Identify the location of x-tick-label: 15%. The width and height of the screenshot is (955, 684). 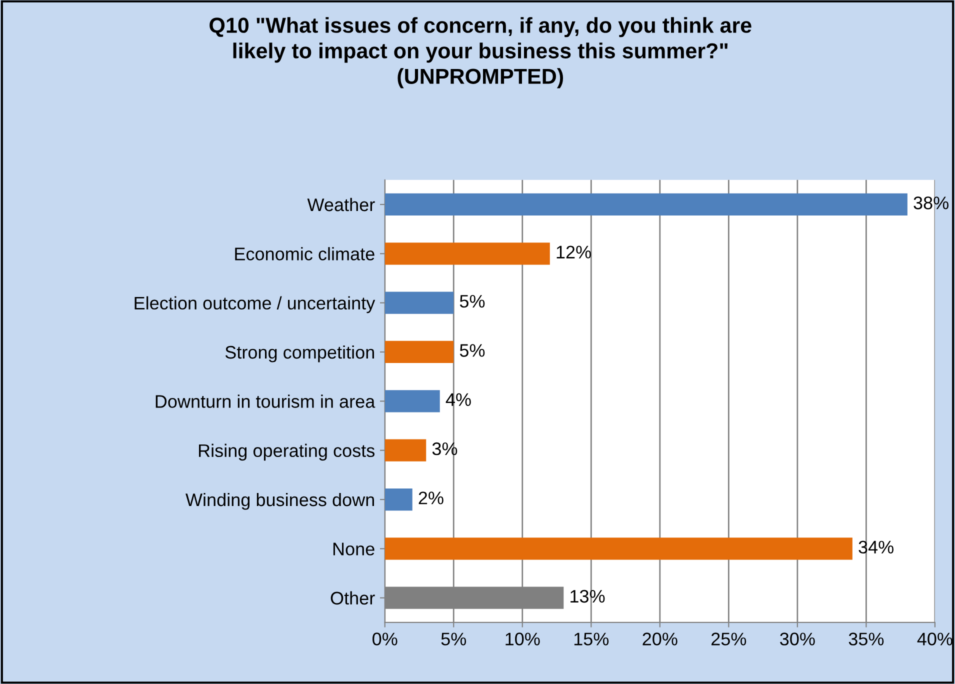
(591, 639).